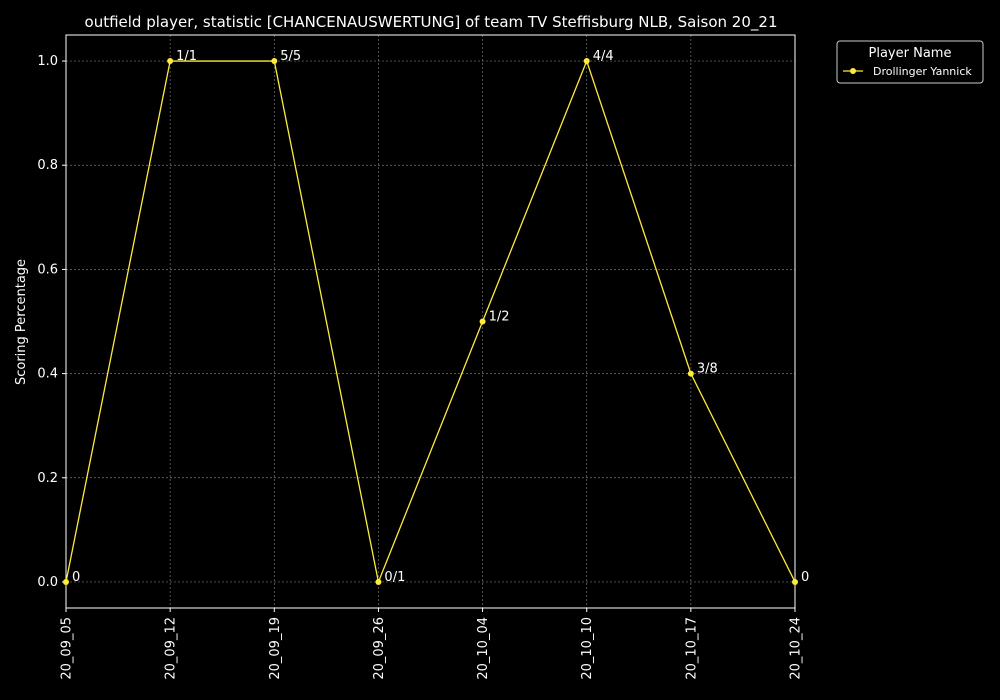 The height and width of the screenshot is (700, 1000). What do you see at coordinates (47, 478) in the screenshot?
I see `y-tick-label: 0.2` at bounding box center [47, 478].